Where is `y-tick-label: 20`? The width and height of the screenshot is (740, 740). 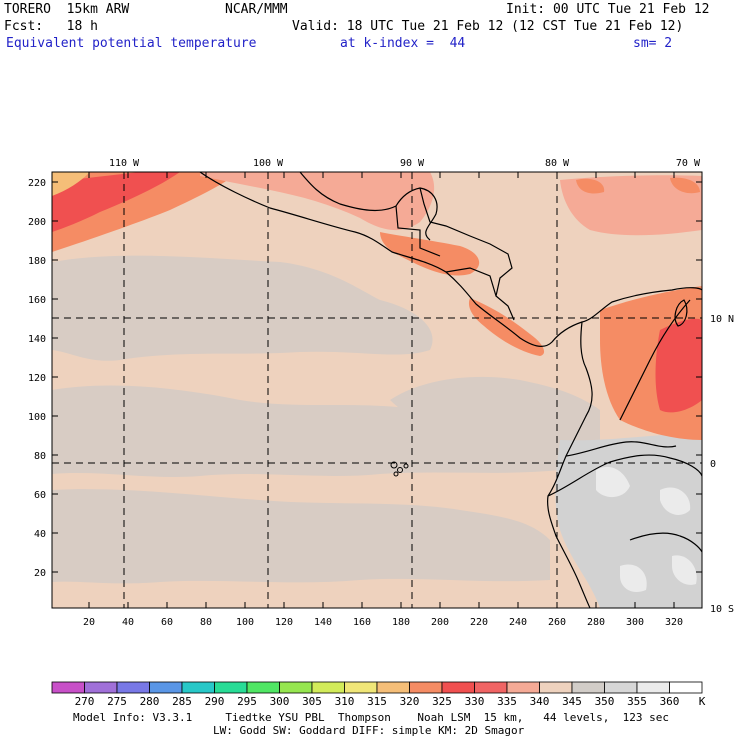 y-tick-label: 20 is located at coordinates (40, 573).